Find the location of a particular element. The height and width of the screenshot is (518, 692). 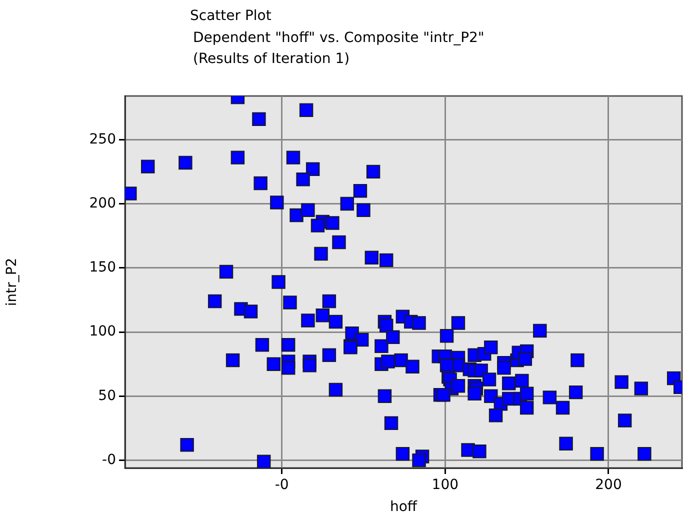

chart-subtitle: Dependent "hoff" vs. Composite "intr_P2" (Results of Iteration 1) is located at coordinates (338, 49).